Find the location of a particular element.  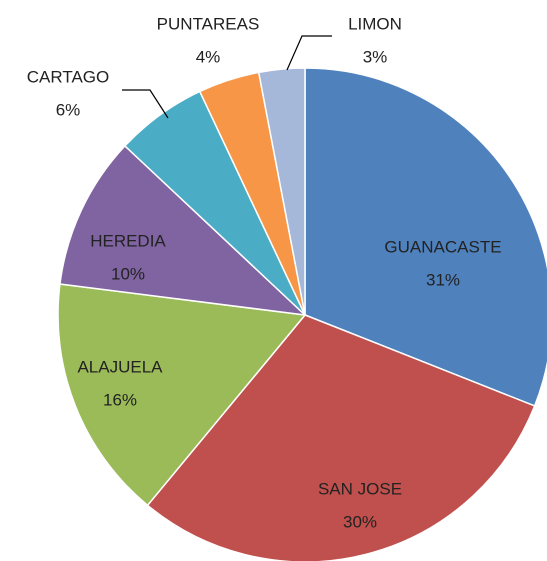

value-label: 3% is located at coordinates (375, 56).